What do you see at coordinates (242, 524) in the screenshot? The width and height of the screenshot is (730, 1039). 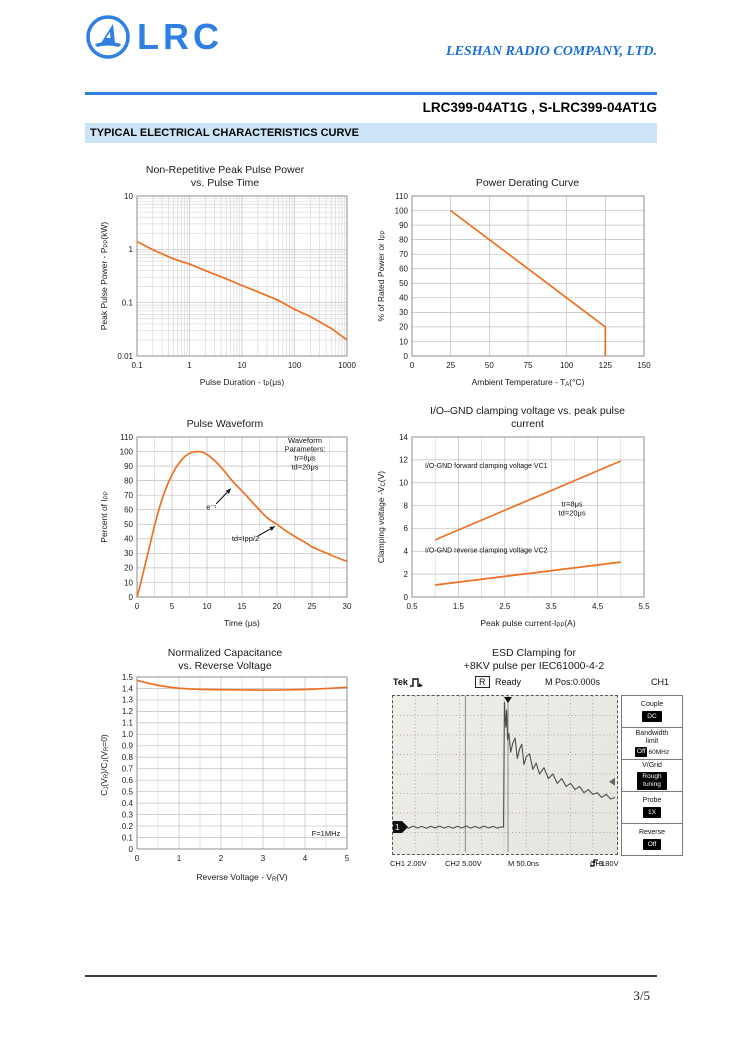 I see `series-line-pulse-waveform` at bounding box center [242, 524].